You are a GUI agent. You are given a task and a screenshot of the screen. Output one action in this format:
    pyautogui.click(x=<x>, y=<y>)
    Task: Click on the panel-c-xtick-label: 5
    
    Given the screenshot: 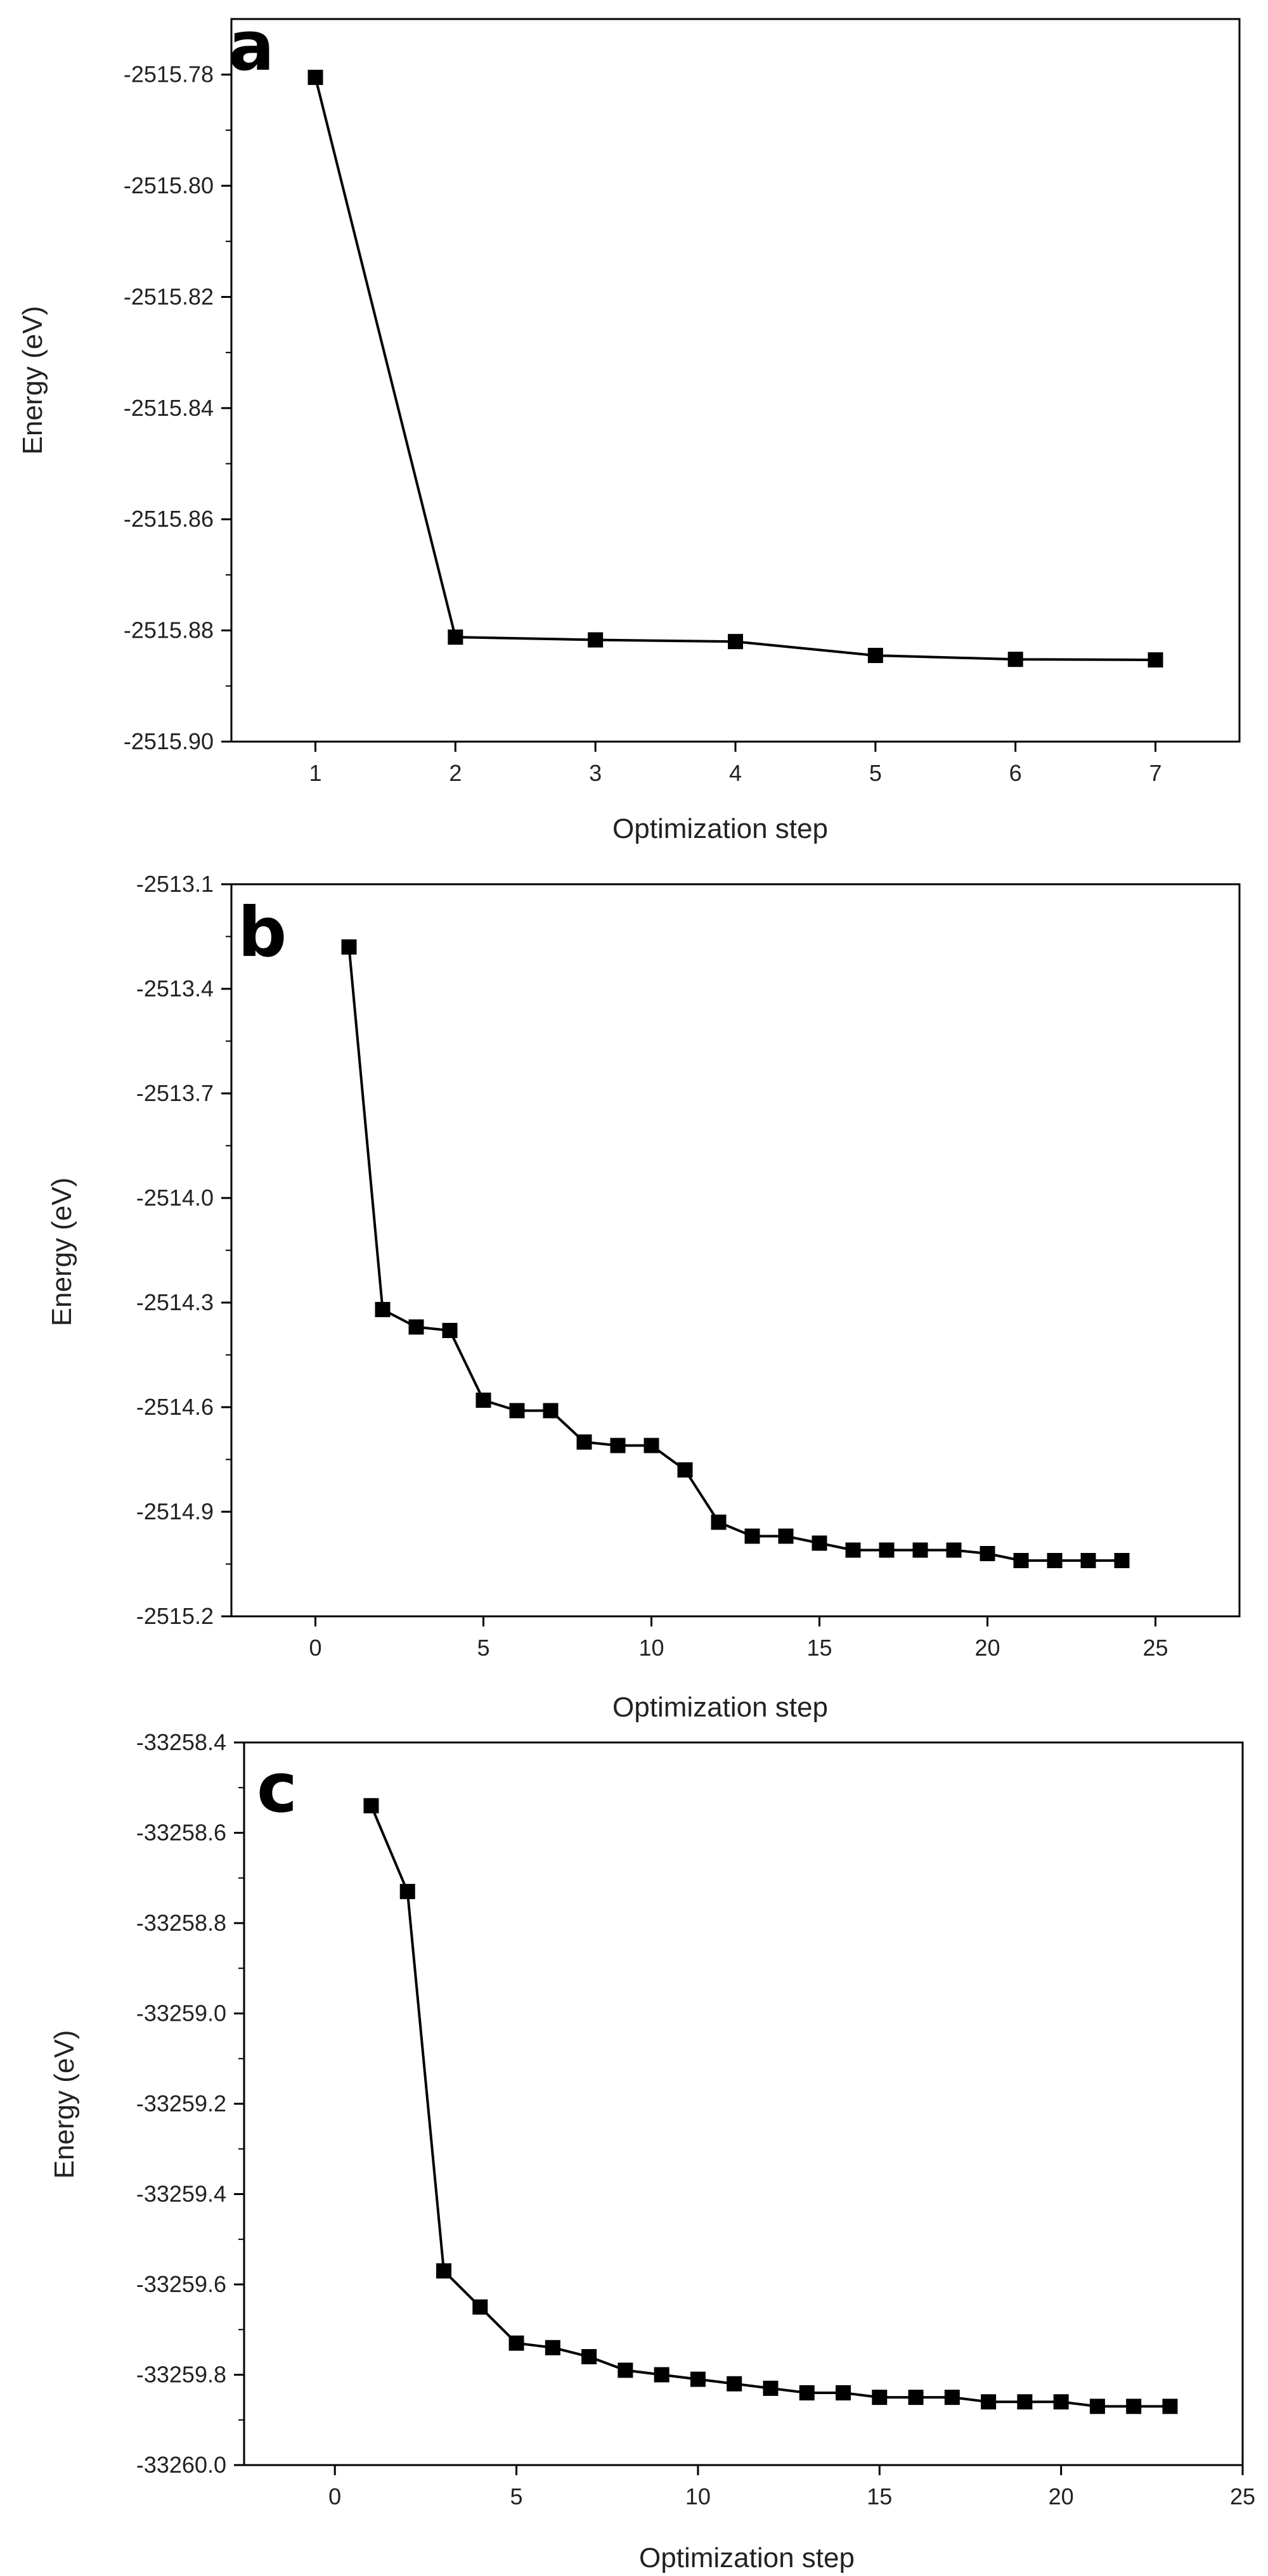 What is the action you would take?
    pyautogui.click(x=516, y=2496)
    